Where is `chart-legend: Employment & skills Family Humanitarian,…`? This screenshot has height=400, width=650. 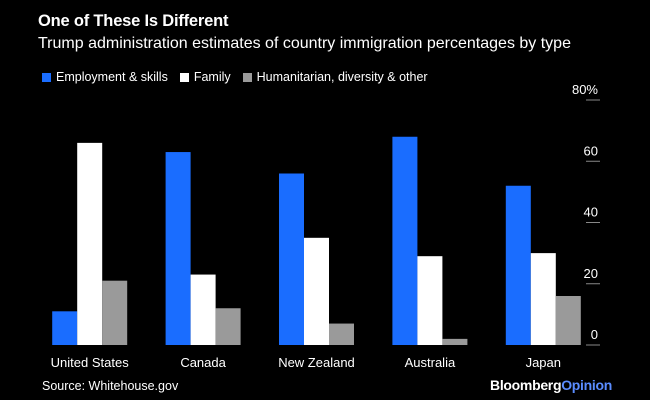
chart-legend: Employment & skills Family Humanitarian,… is located at coordinates (241, 77).